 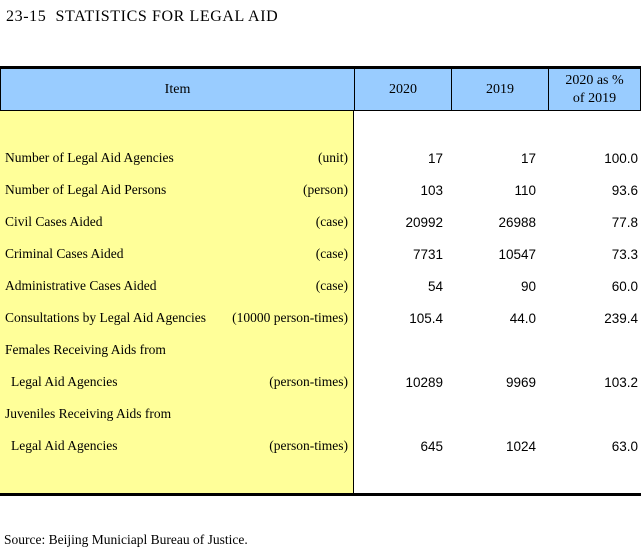 I want to click on table-row: Juveniles Receiving Aids from, so click(x=320, y=414).